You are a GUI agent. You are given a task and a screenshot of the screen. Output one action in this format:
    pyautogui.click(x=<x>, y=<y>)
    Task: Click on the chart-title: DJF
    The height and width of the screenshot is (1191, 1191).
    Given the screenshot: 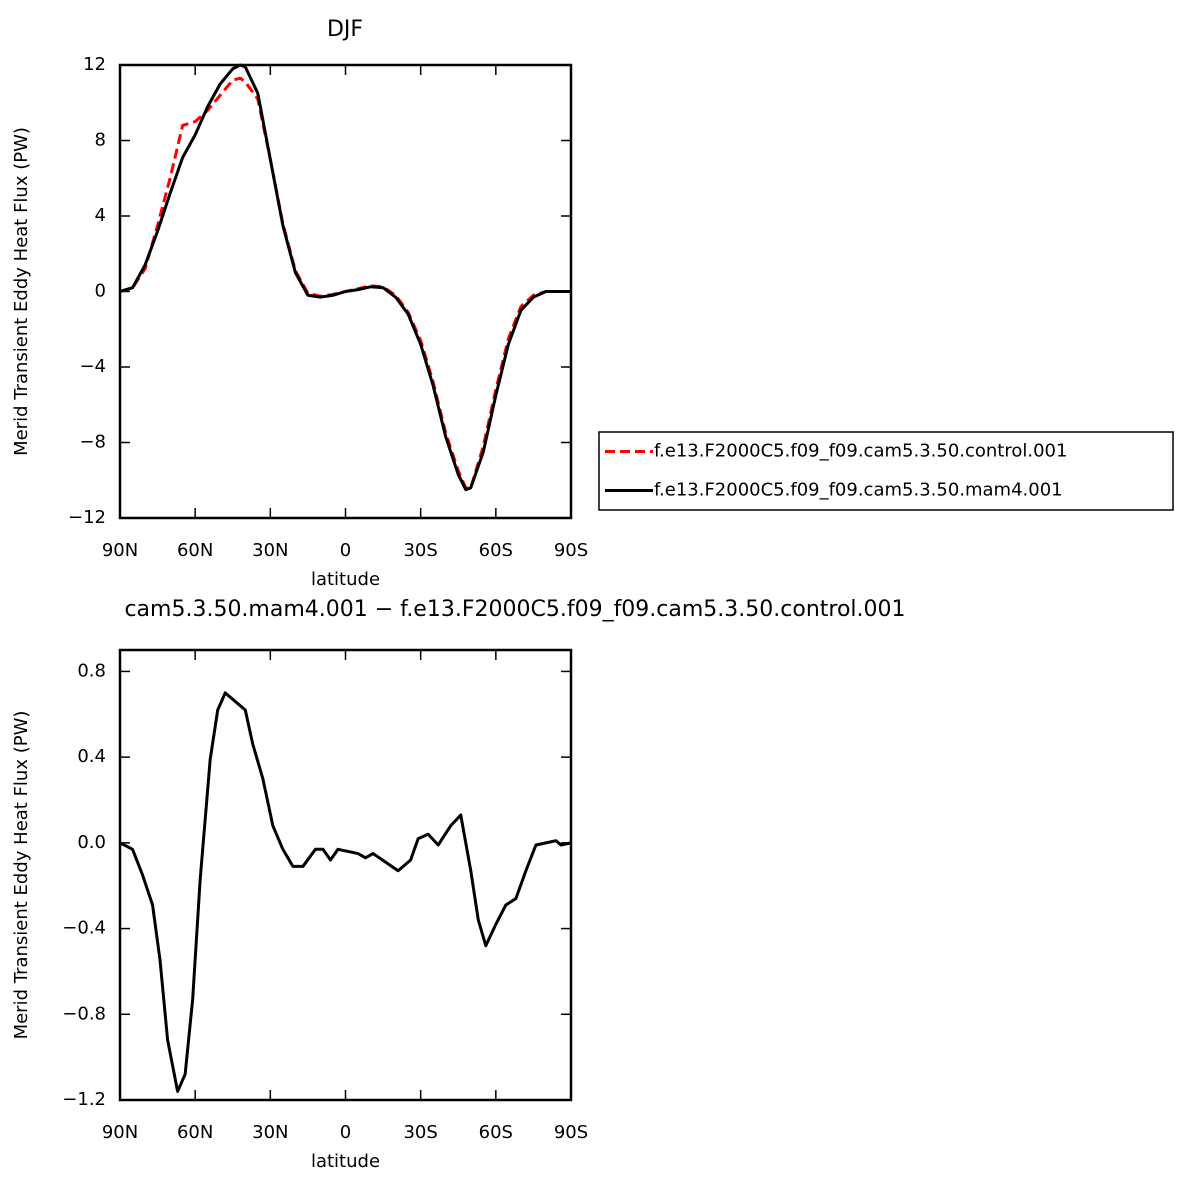 What is the action you would take?
    pyautogui.click(x=345, y=29)
    